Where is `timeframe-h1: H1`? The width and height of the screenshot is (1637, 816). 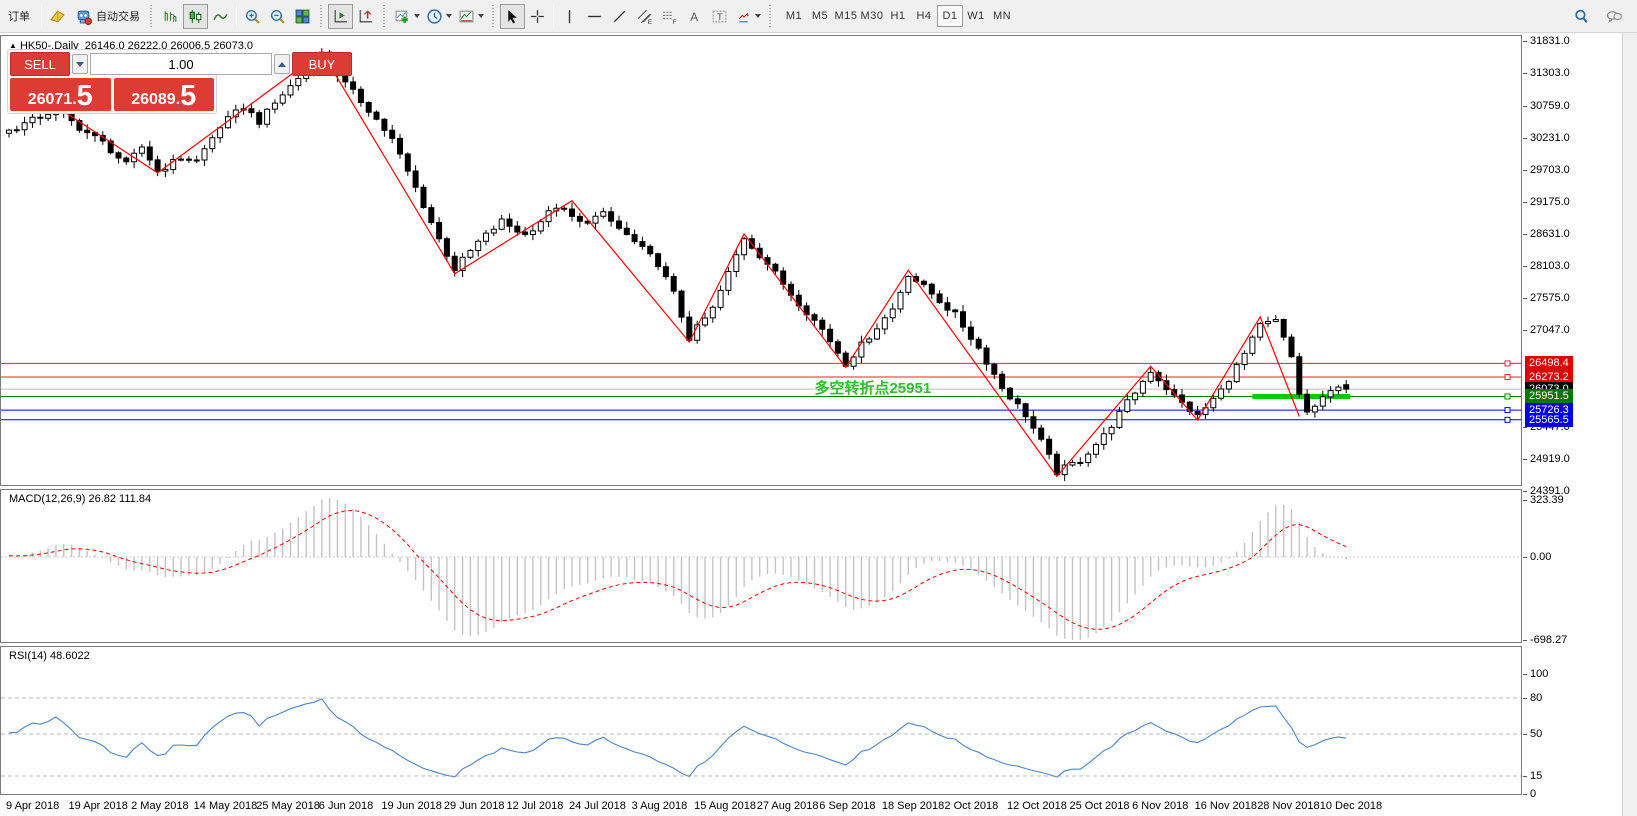 timeframe-h1: H1 is located at coordinates (898, 16).